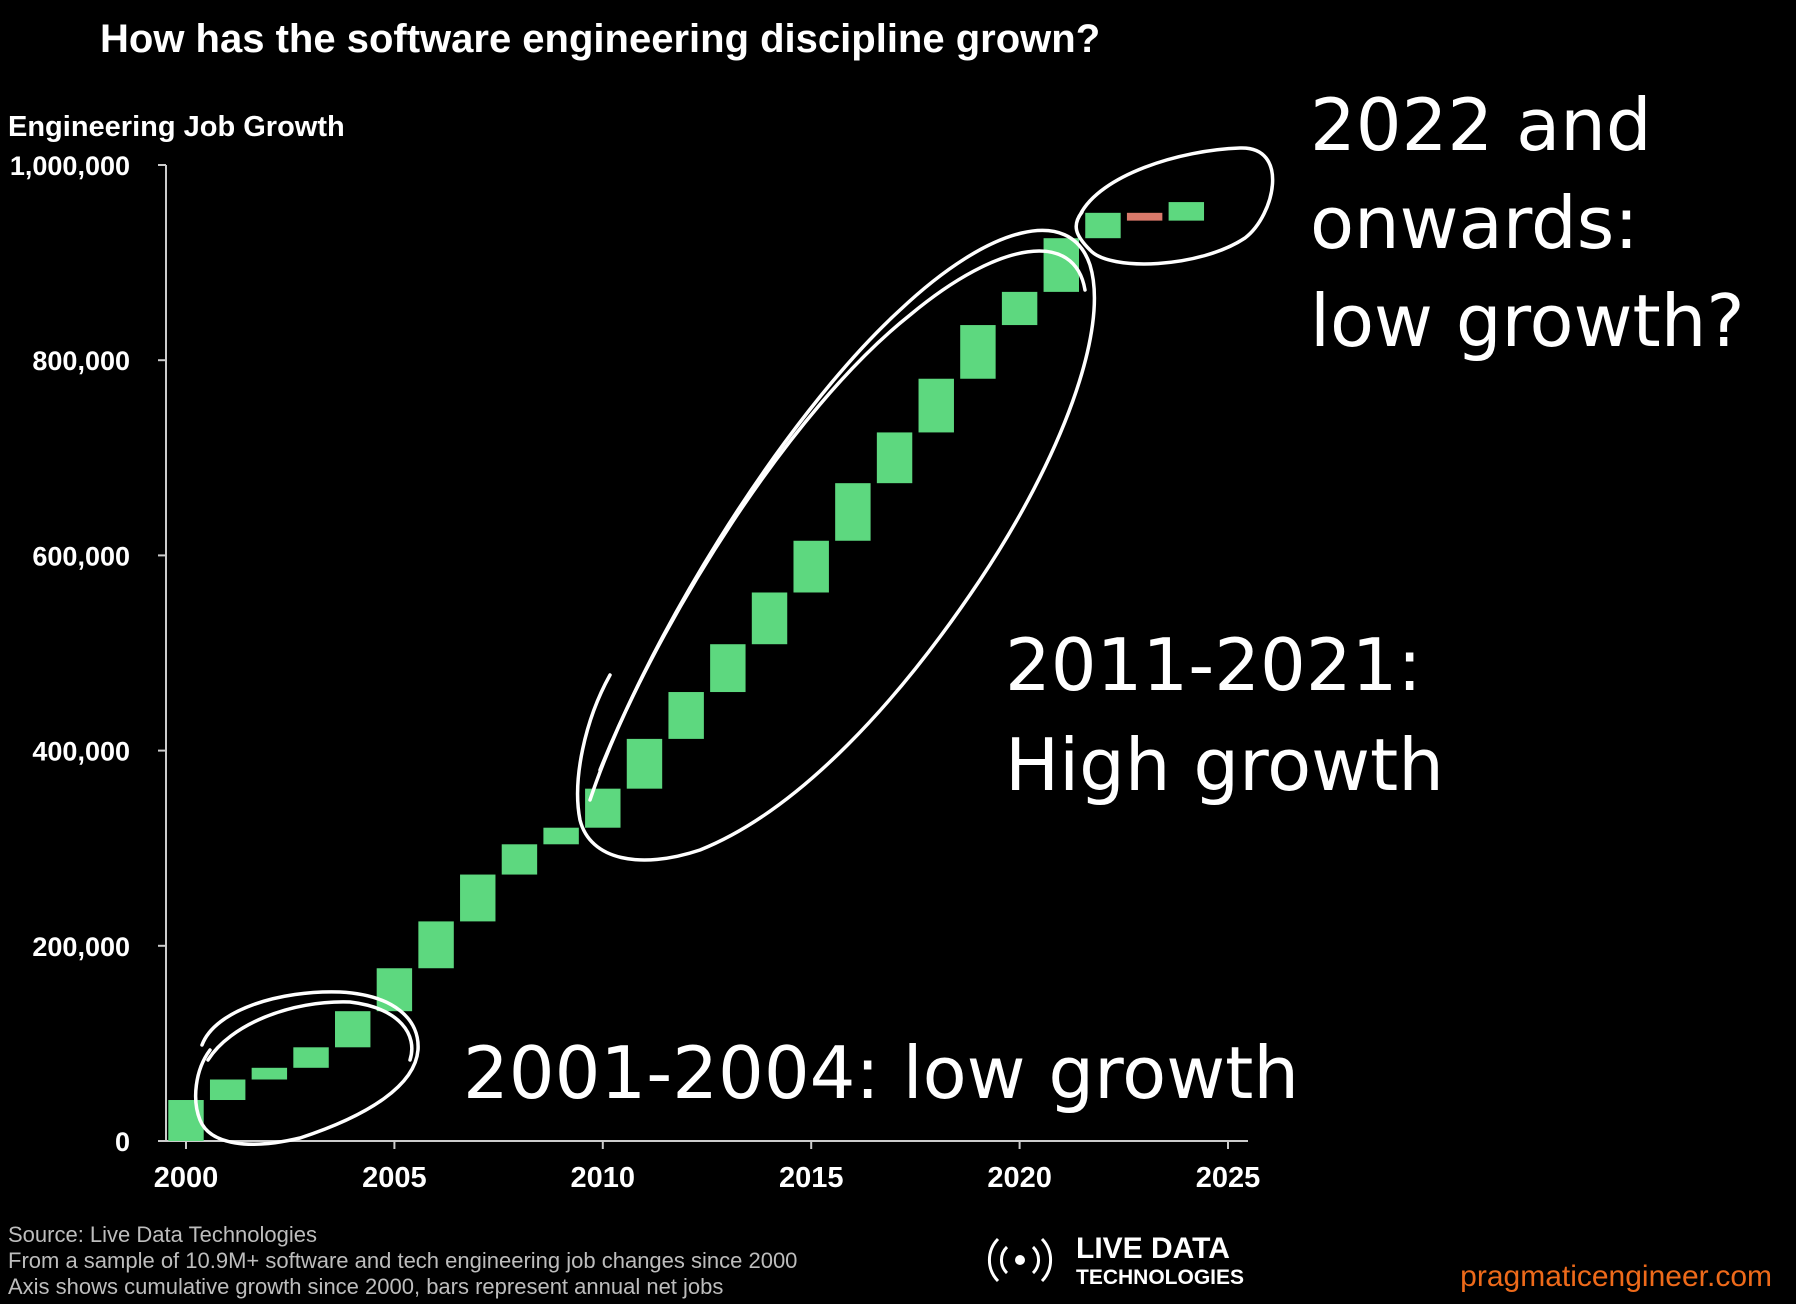  Describe the element at coordinates (686, 715) in the screenshot. I see `bar-2012` at that location.